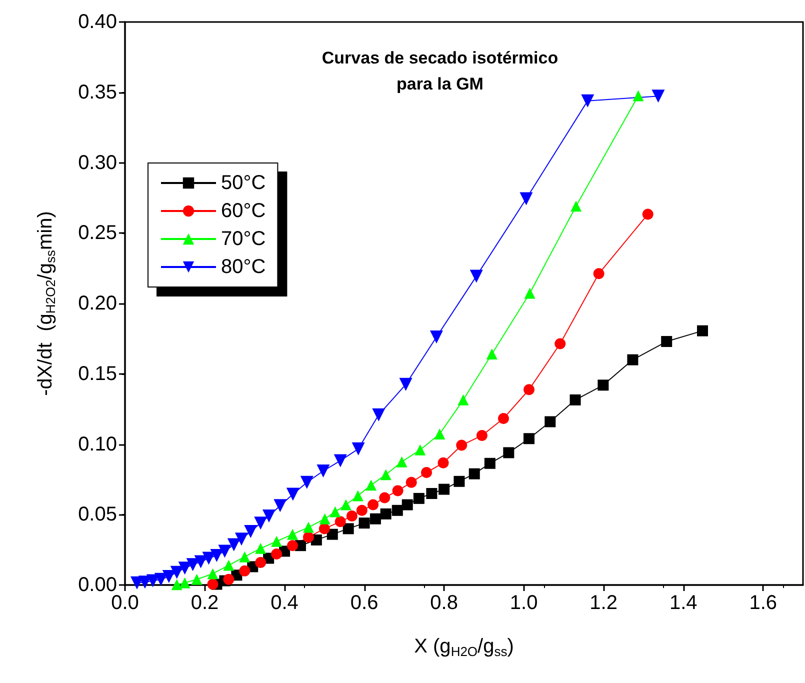 This screenshot has width=805, height=683. I want to click on legend-label: 60°C, so click(243, 211).